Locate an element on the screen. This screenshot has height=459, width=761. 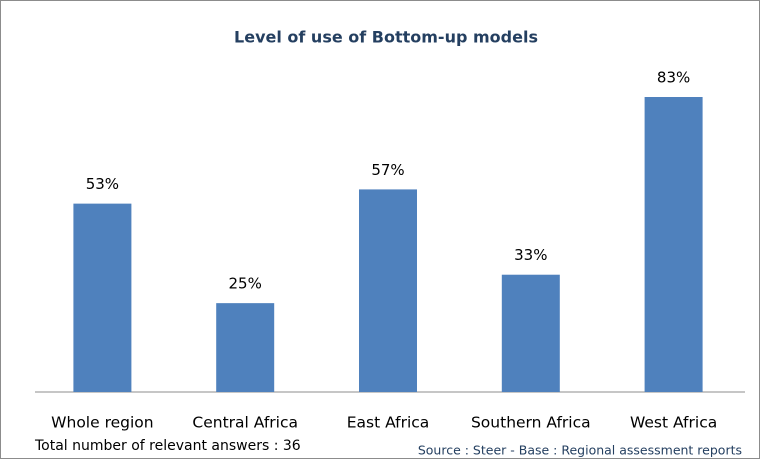
chart-title: Level of use of Bottom-up models is located at coordinates (386, 37).